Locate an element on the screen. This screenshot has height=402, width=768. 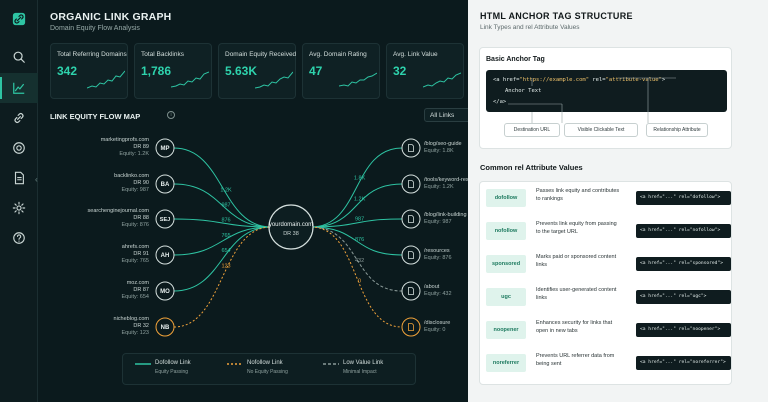
link-logo-icon is located at coordinates (19, 19).